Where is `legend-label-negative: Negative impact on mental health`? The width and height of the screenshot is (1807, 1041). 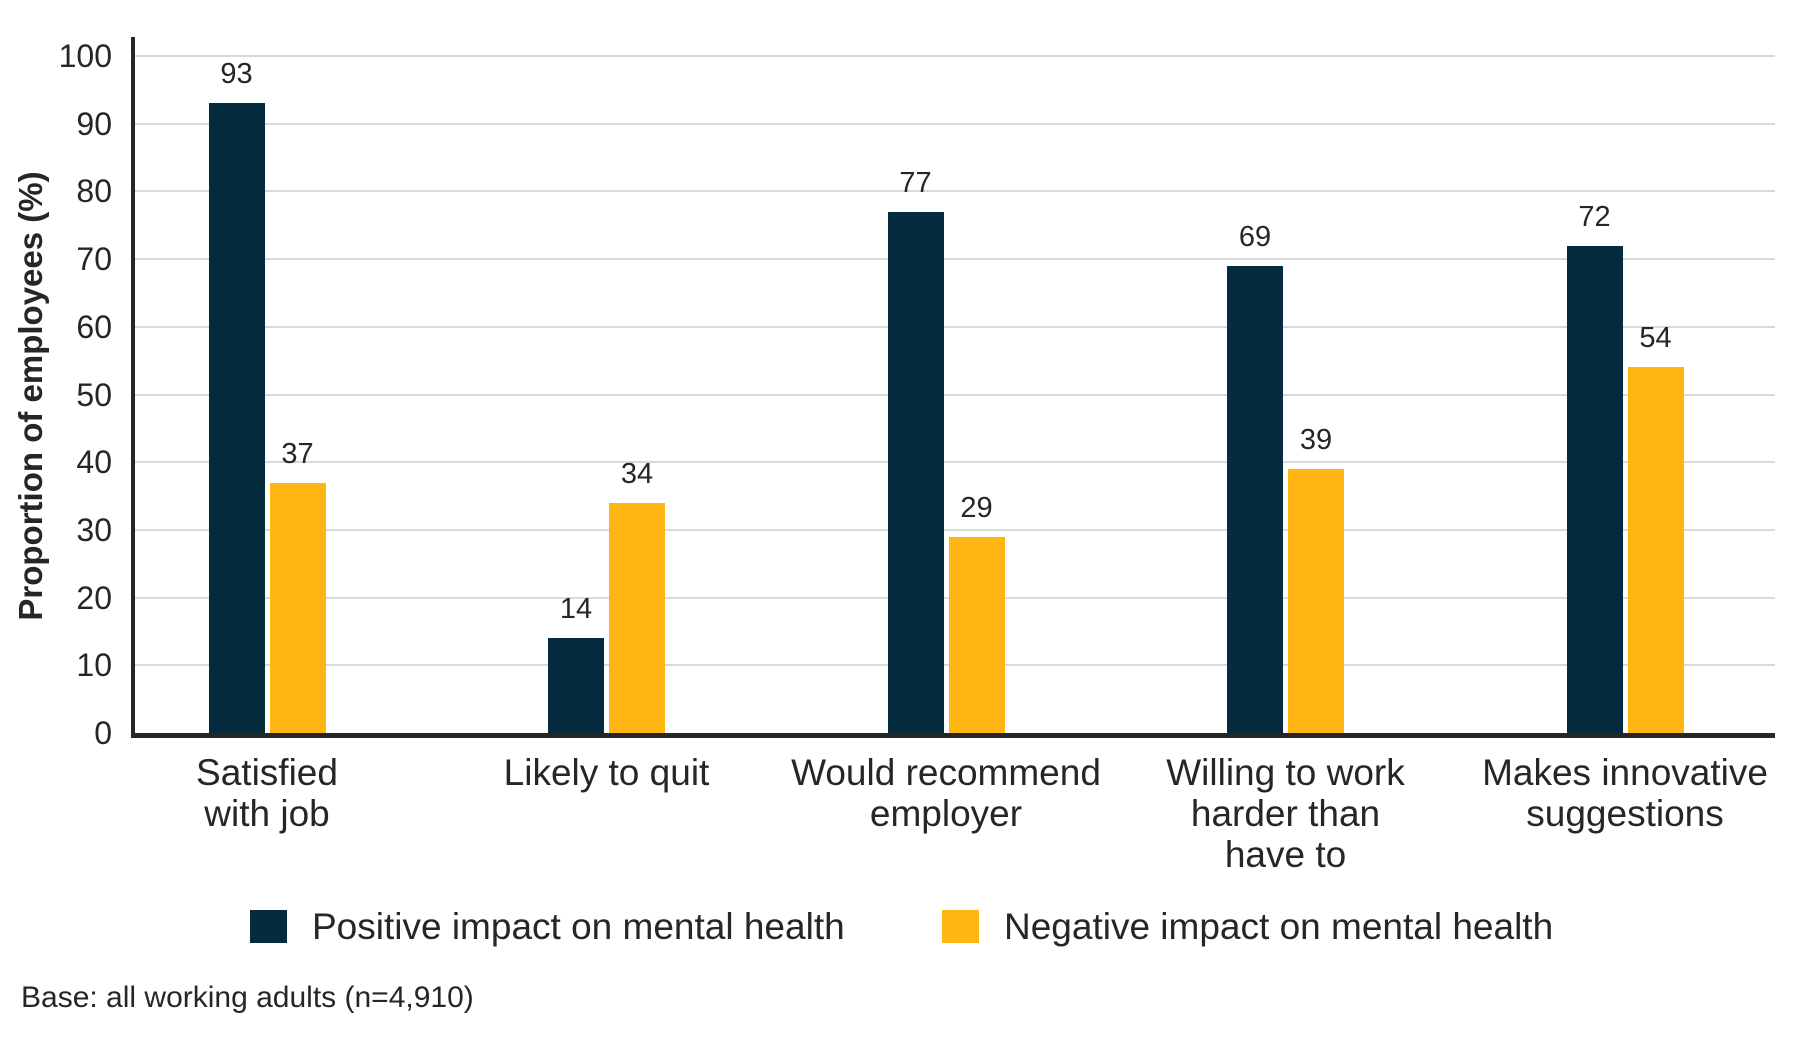 legend-label-negative: Negative impact on mental health is located at coordinates (1279, 926).